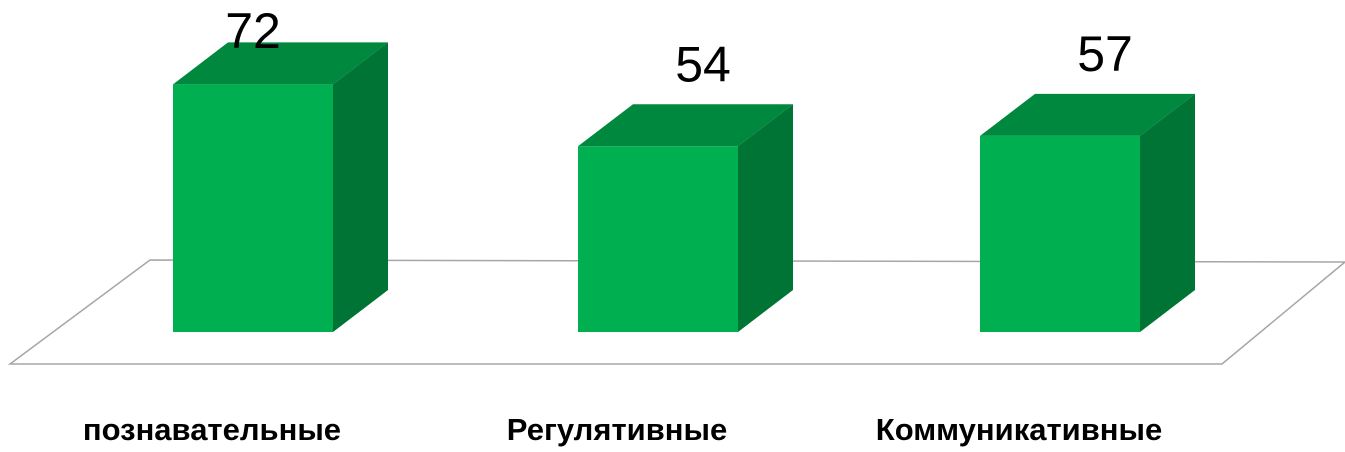 The image size is (1345, 452). What do you see at coordinates (703, 64) in the screenshot?
I see `value-label: 54` at bounding box center [703, 64].